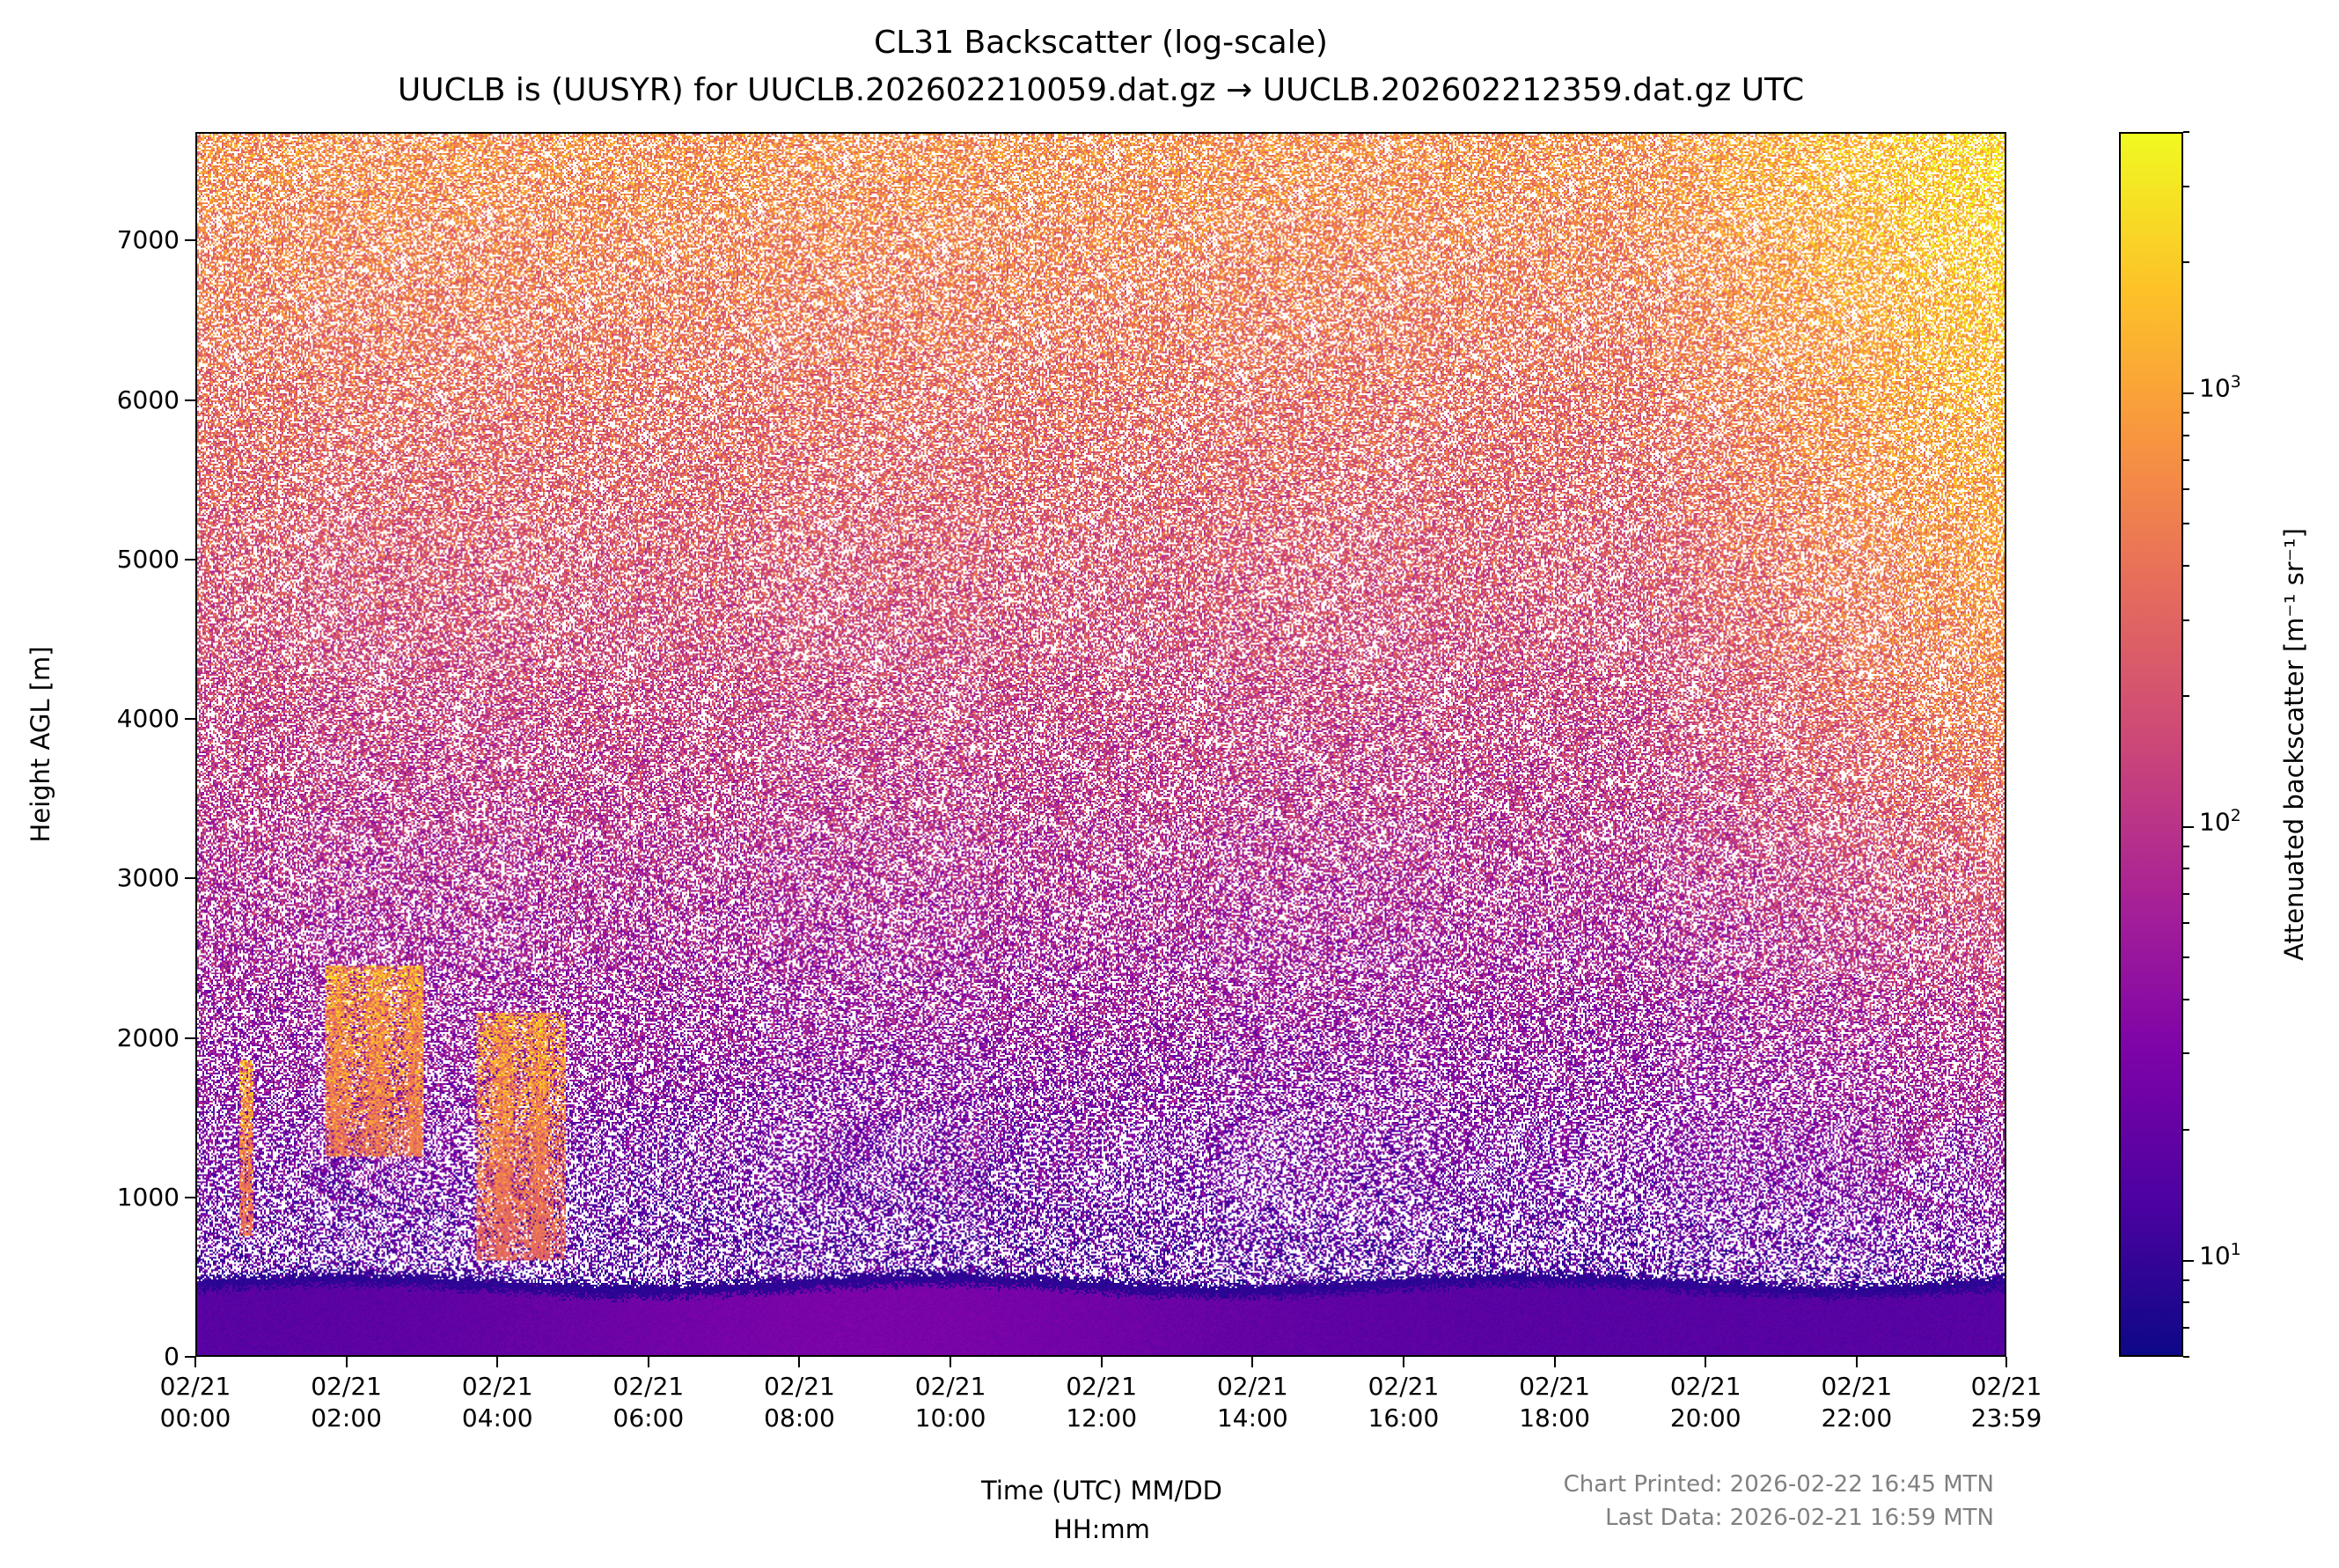 The image size is (2339, 1568). I want to click on colorbar-tick-label: 10², so click(2220, 821).